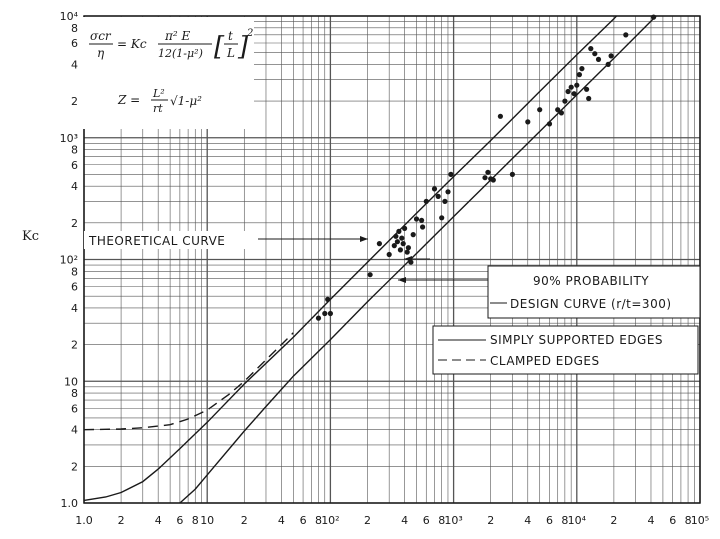 The width and height of the screenshot is (720, 539). I want to click on theoretical-curve-annotation: THEORETICAL CURVE, so click(226, 240).